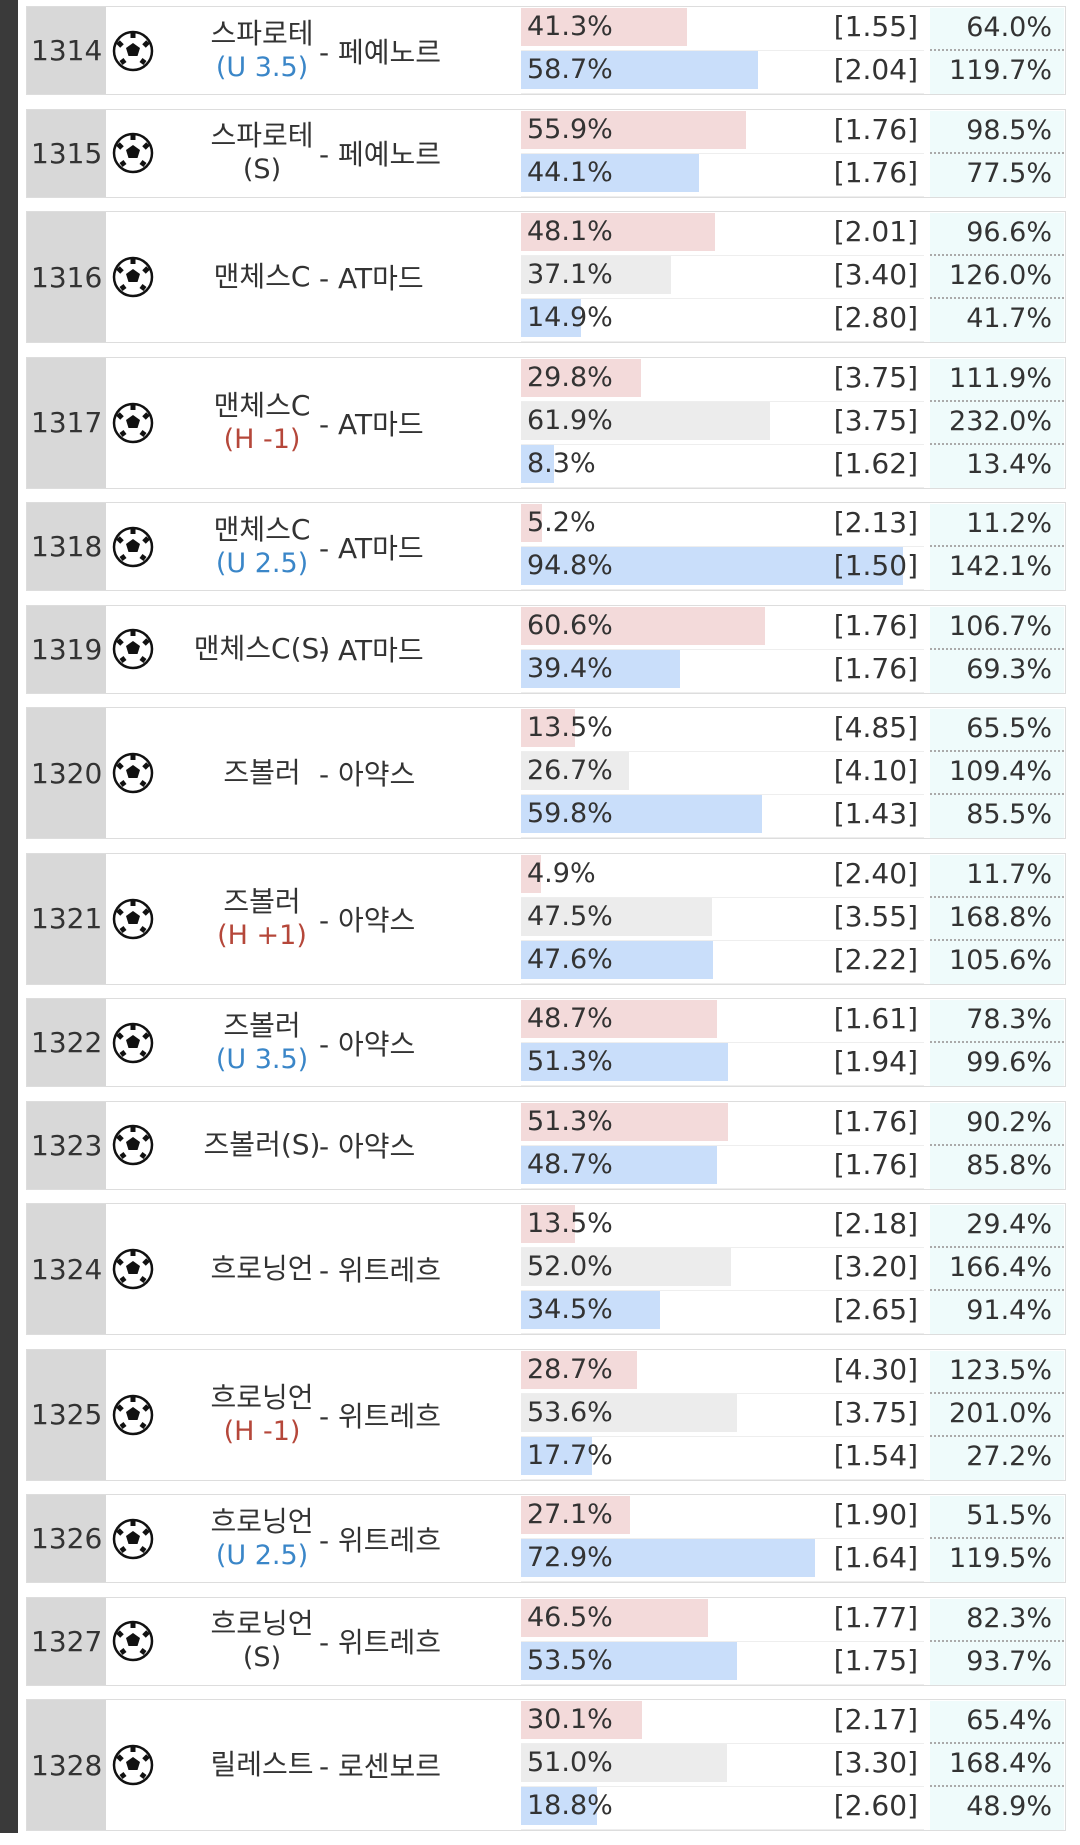  What do you see at coordinates (570, 959) in the screenshot?
I see `probability: 47.6%` at bounding box center [570, 959].